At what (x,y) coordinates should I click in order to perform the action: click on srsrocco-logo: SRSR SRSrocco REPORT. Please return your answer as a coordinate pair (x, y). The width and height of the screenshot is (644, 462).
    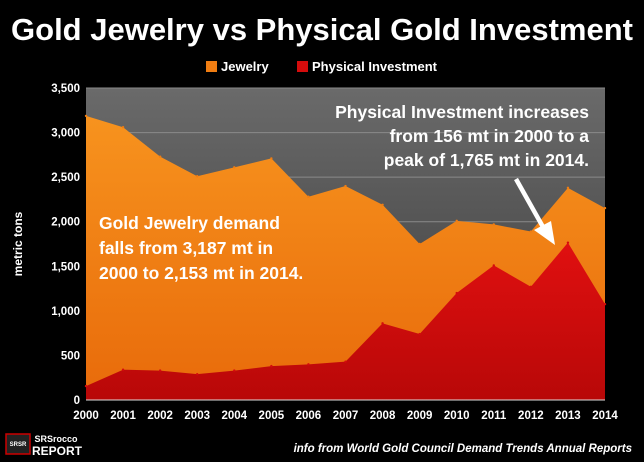
    Looking at the image, I should click on (44, 445).